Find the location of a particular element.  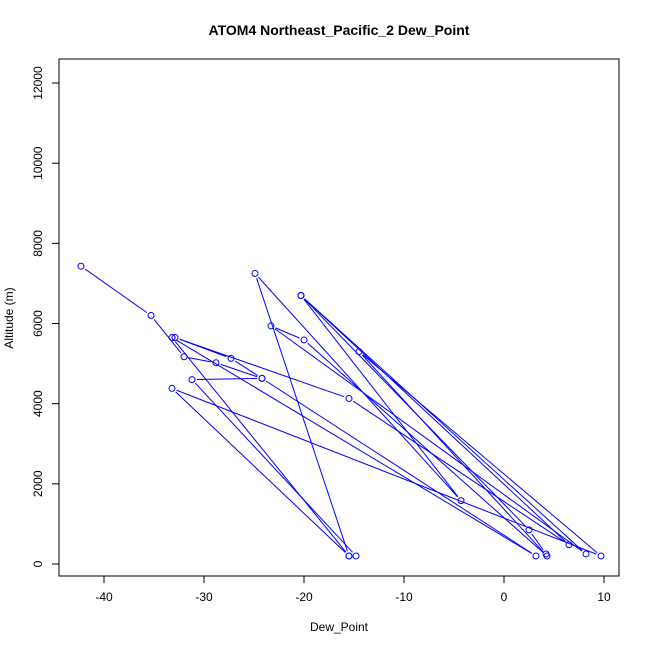

y-tick-label: 4000 is located at coordinates (38, 403).